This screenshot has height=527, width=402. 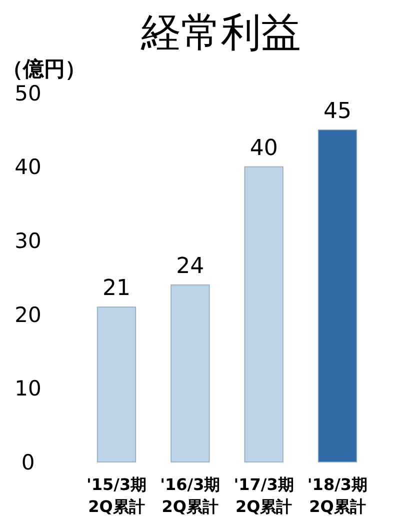 I want to click on x-tick-label: '16/3期 2Q累計, so click(x=190, y=495).